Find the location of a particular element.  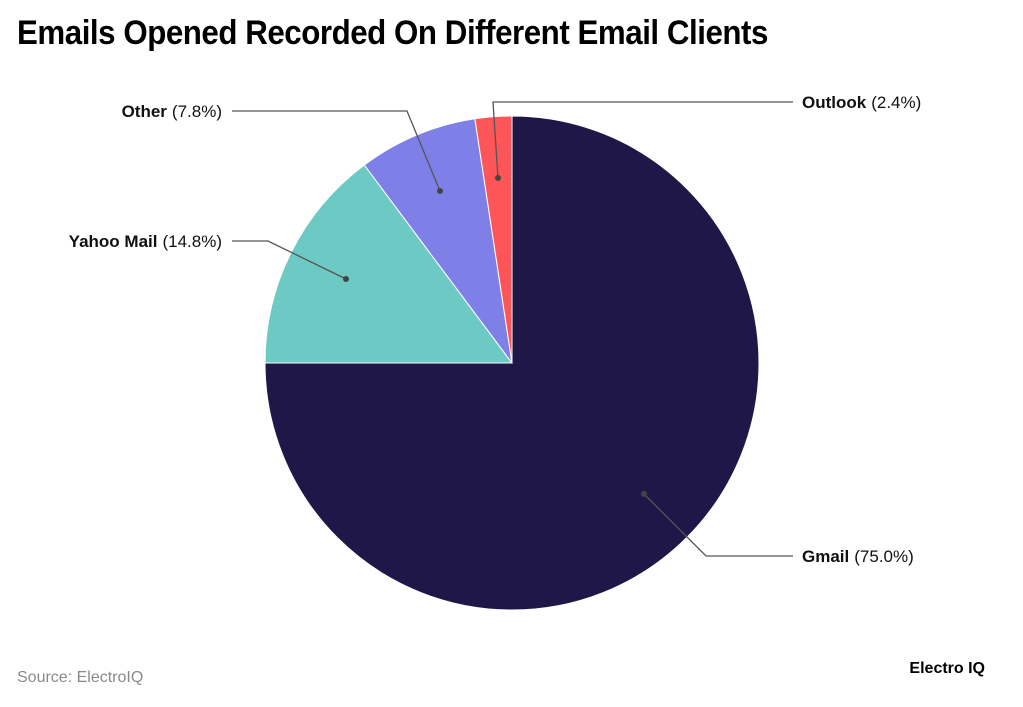

brand-logo: Electro IQ is located at coordinates (947, 668).